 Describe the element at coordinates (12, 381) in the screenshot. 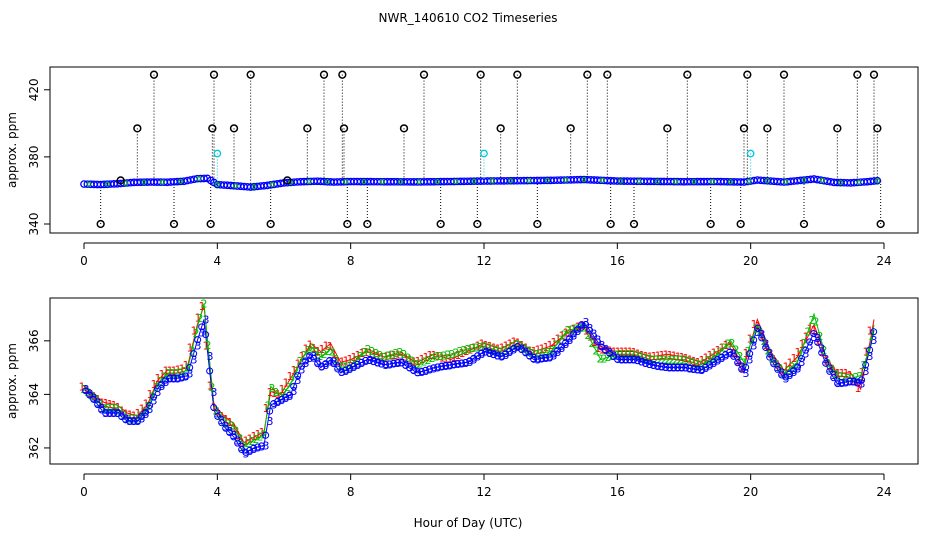

I see `bottom-y-axis-label: approx. ppm` at that location.